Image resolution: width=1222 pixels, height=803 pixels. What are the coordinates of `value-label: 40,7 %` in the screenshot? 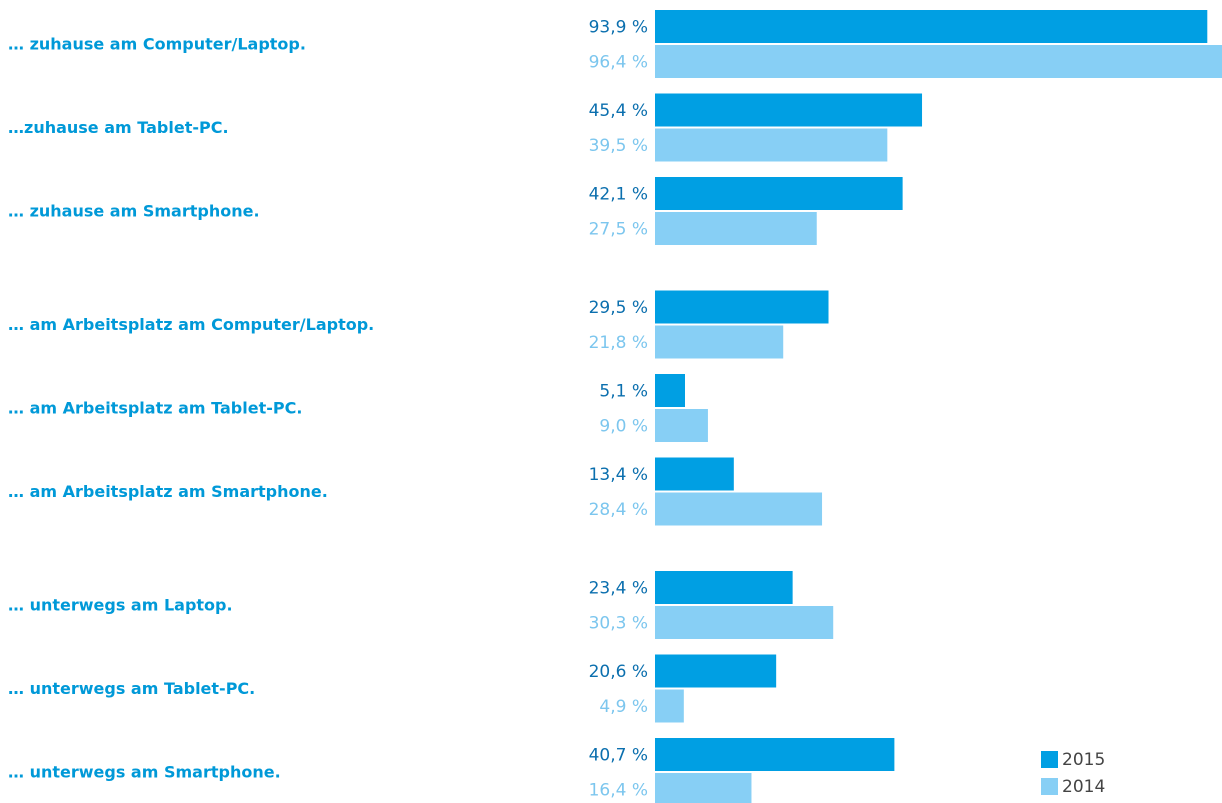 It's located at (618, 756).